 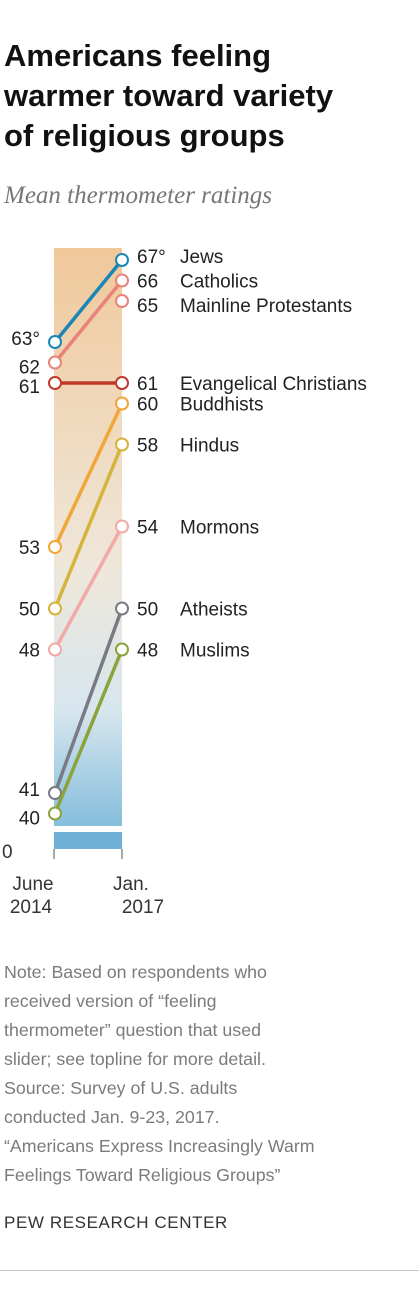 What do you see at coordinates (147, 306) in the screenshot?
I see `value-label-2017-mainline-protestants: 65` at bounding box center [147, 306].